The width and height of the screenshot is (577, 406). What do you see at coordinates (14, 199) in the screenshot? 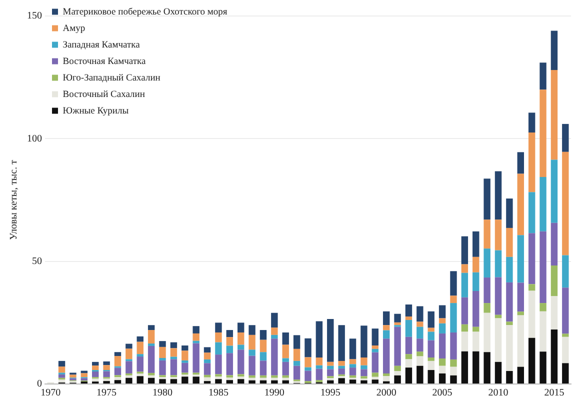
I see `y-axis-title: Уловы кеты, тыс. т` at bounding box center [14, 199].